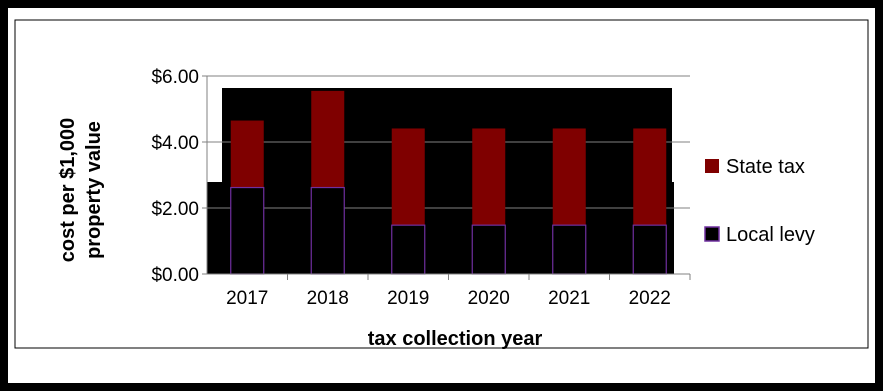 The width and height of the screenshot is (883, 391). Describe the element at coordinates (455, 339) in the screenshot. I see `x-axis-title: tax collection year` at that location.